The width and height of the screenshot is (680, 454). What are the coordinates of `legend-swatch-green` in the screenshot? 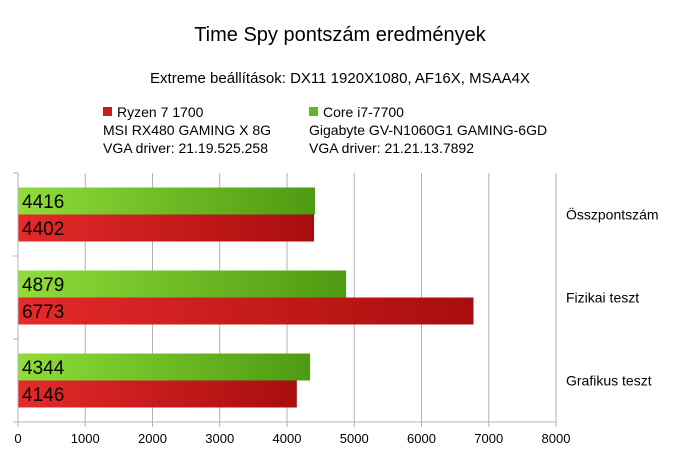 It's located at (313, 111).